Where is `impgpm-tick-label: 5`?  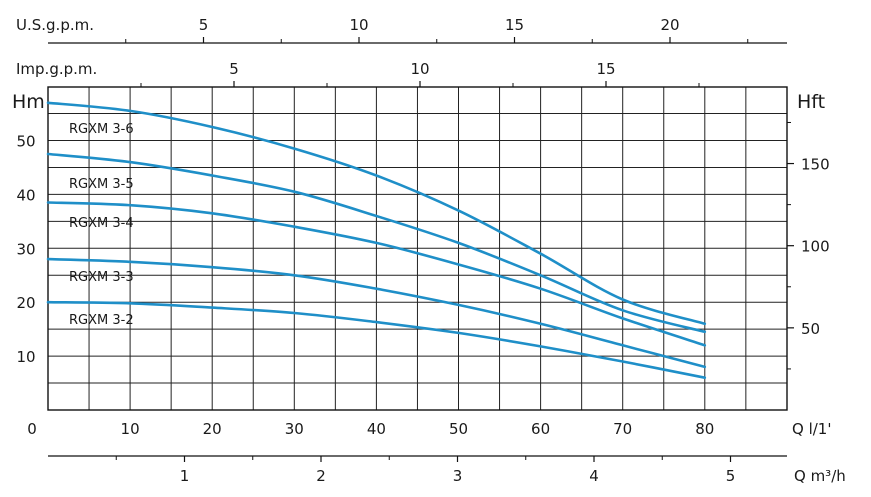
impgpm-tick-label: 5 is located at coordinates (234, 69).